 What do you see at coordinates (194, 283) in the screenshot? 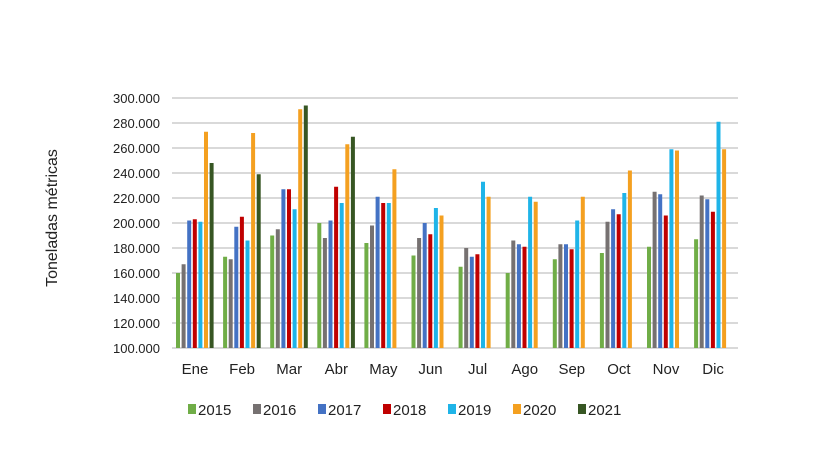
I see `bar-ene-2018` at bounding box center [194, 283].